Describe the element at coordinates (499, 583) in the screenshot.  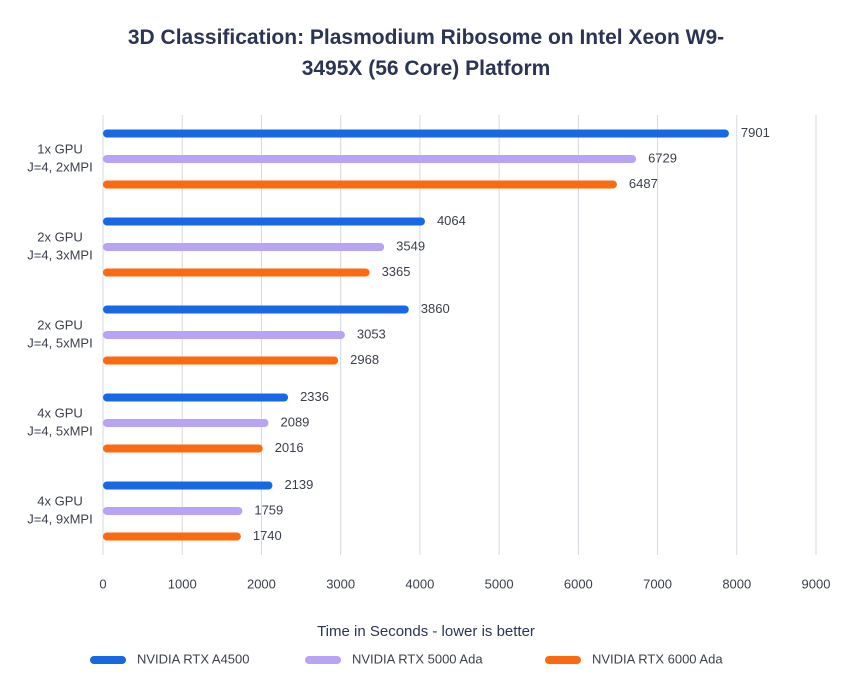
I see `x-tick-label: 5000` at that location.